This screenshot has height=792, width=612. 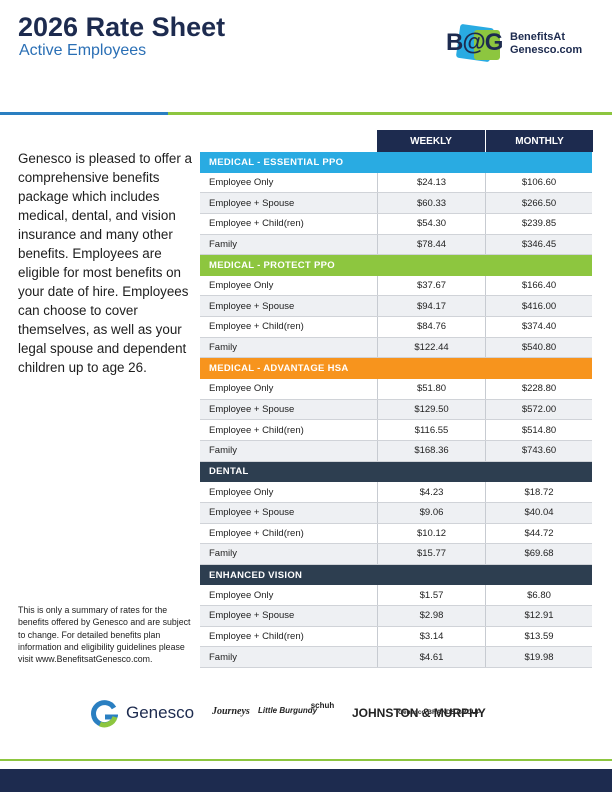 What do you see at coordinates (396, 183) in the screenshot?
I see `table-row: Employee Only $24.13 $106.60` at bounding box center [396, 183].